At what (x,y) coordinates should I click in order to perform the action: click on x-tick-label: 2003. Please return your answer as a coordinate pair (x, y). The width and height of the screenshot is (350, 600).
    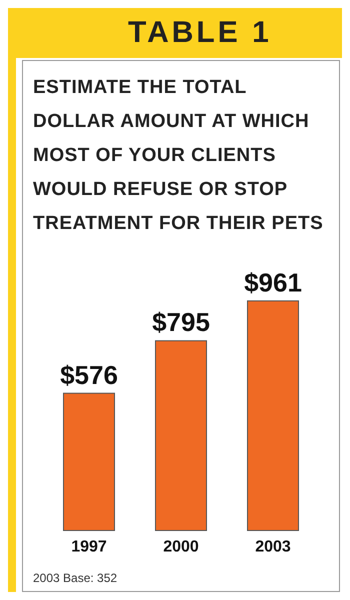
    Looking at the image, I should click on (273, 547).